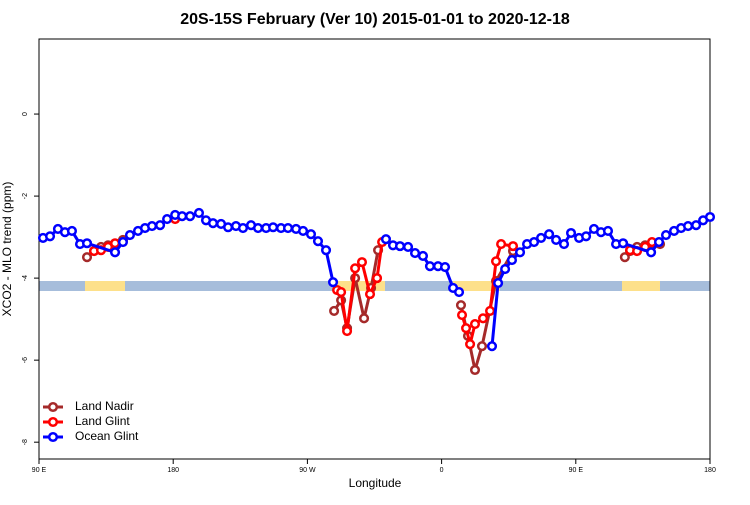 This screenshot has height=505, width=750. Describe the element at coordinates (104, 406) in the screenshot. I see `legend-label: Land Nadir` at that location.